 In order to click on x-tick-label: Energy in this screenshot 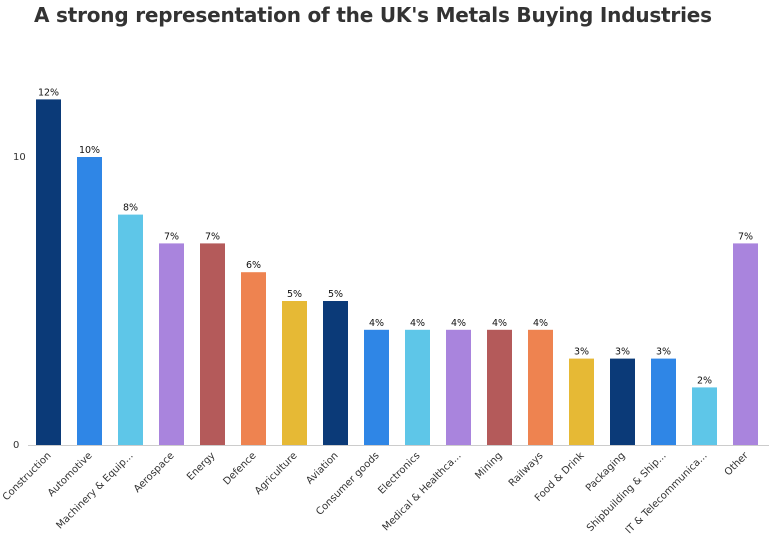, I will do `click(201, 466)`.